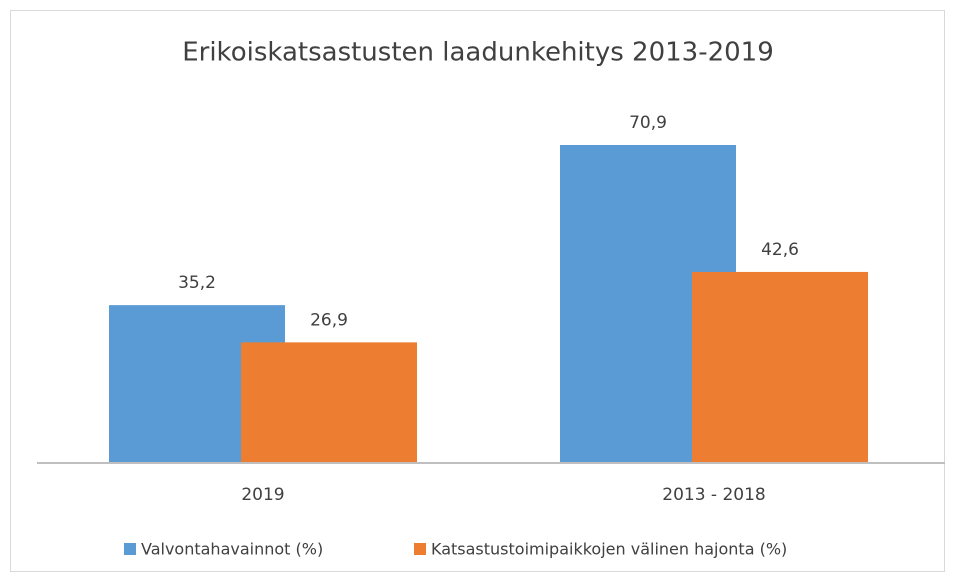 The image size is (955, 580). Describe the element at coordinates (713, 495) in the screenshot. I see `x-tick-label: 2013 - 2018` at that location.